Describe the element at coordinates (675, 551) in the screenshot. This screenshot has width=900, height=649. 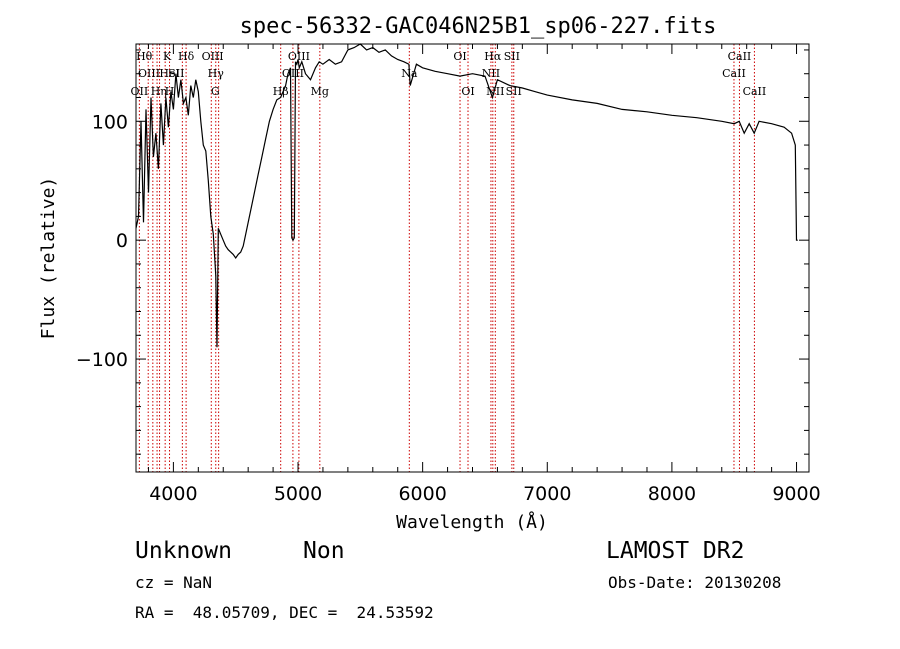
I see `survey-name: LAMOST DR2` at that location.